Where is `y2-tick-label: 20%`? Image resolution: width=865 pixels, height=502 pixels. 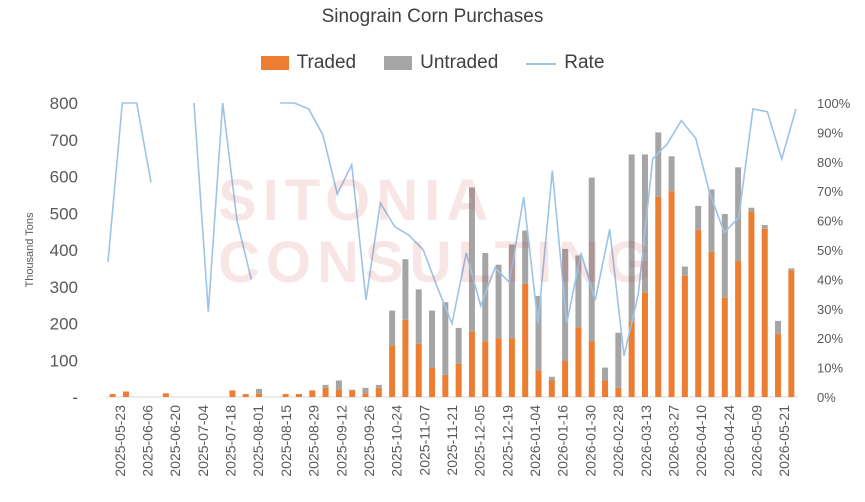
y2-tick-label: 20% is located at coordinates (830, 338).